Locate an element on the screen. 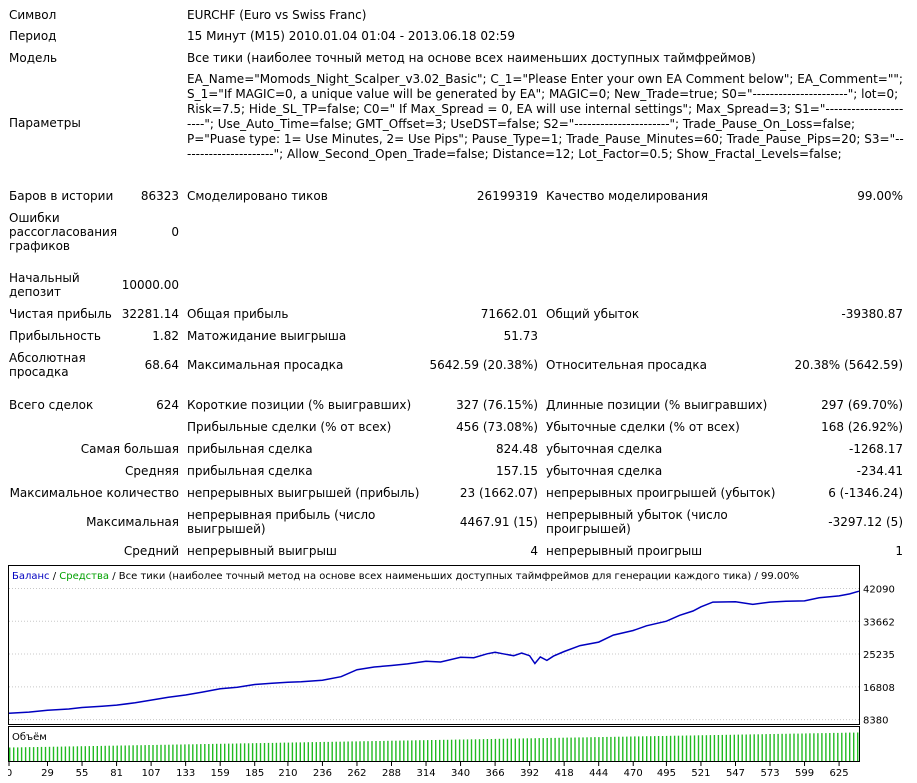 Image resolution: width=917 pixels, height=783 pixels. x-tick-label: 0 is located at coordinates (10, 773).